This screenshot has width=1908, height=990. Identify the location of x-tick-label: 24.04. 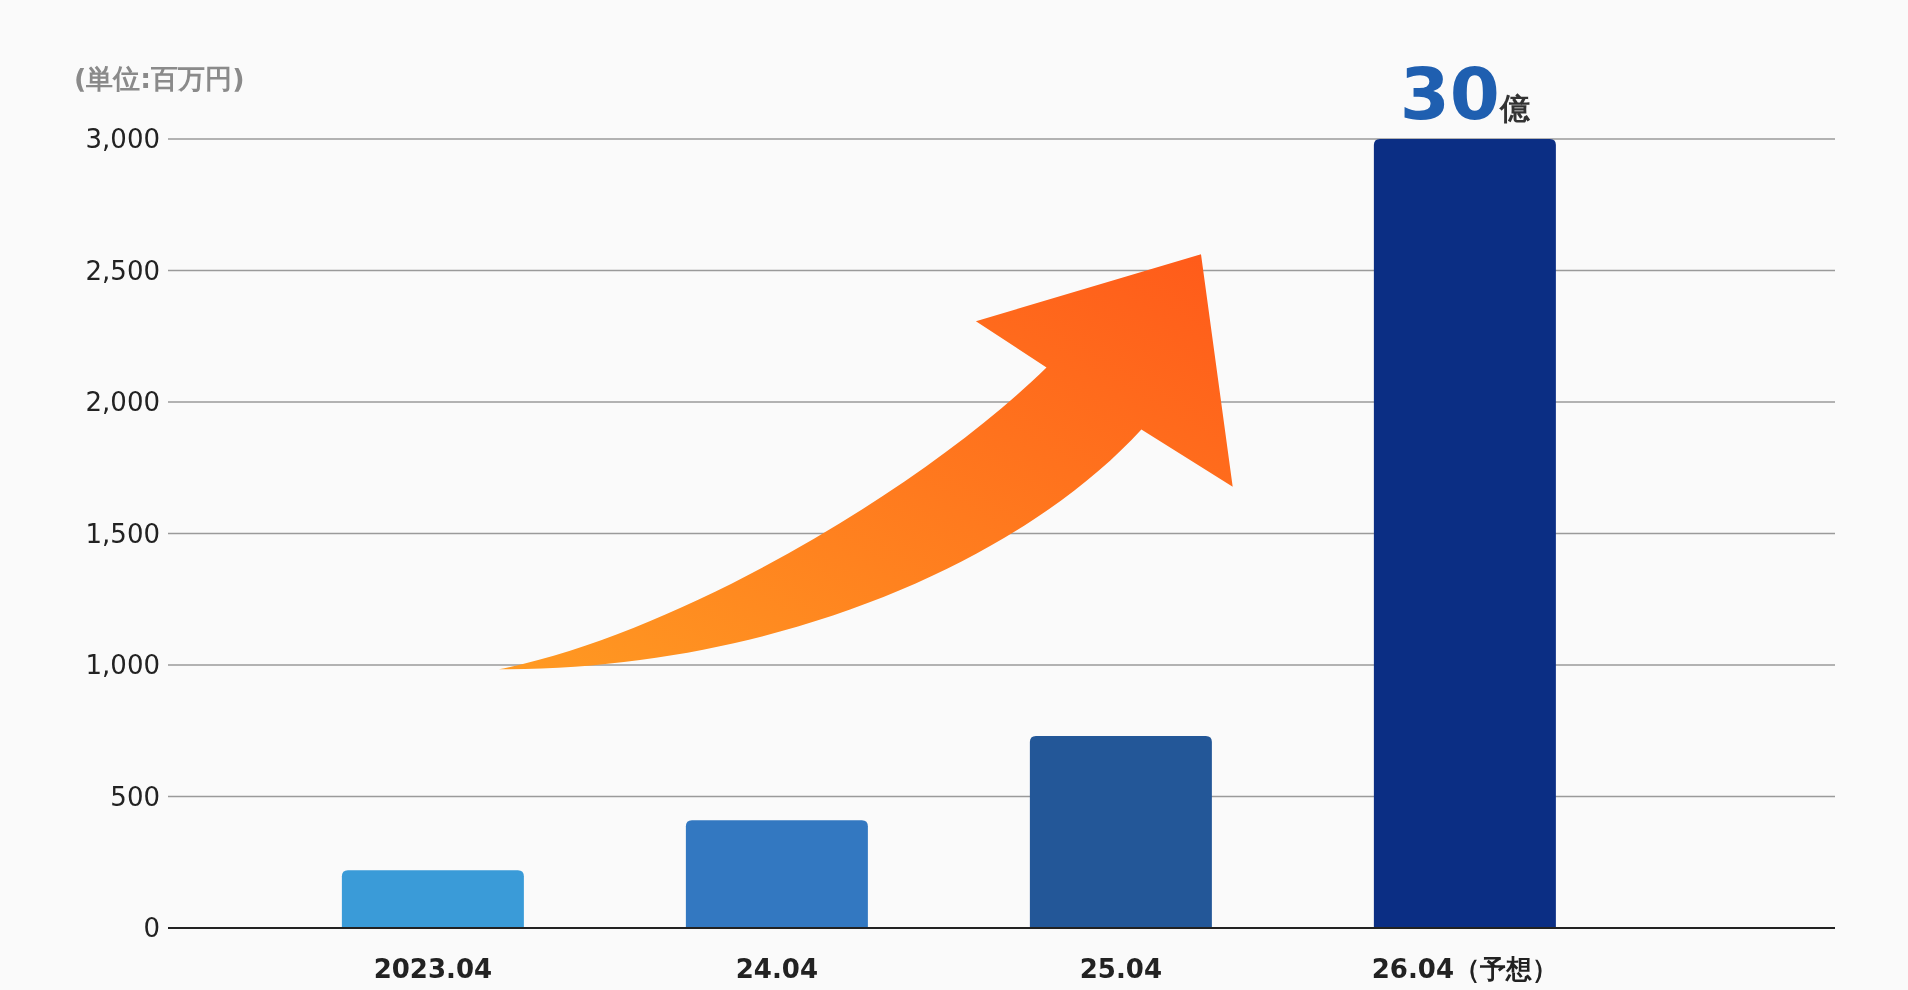
(777, 969).